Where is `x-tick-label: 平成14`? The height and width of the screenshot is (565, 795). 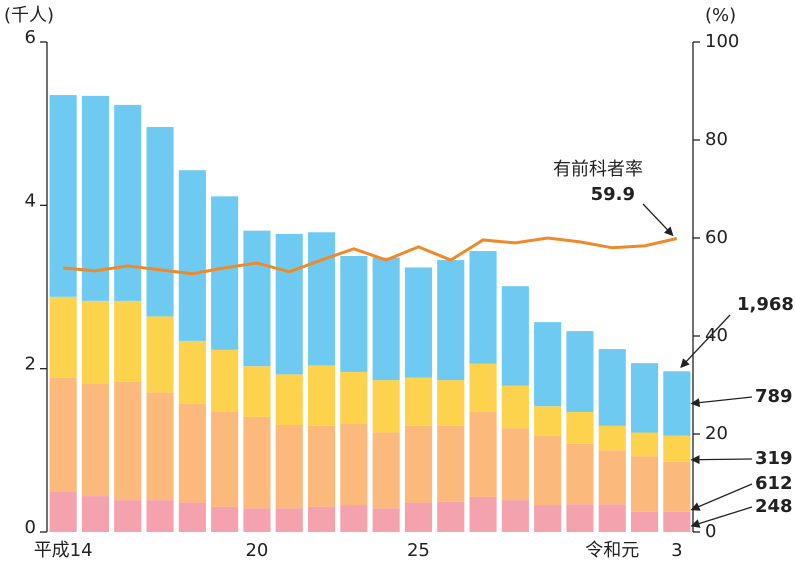
x-tick-label: 平成14 is located at coordinates (63, 550).